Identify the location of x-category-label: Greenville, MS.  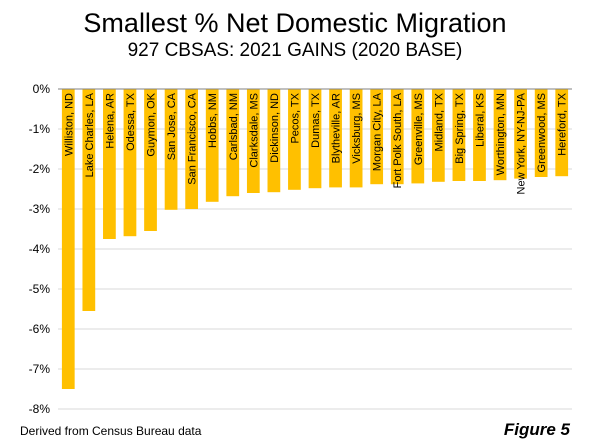
(419, 129).